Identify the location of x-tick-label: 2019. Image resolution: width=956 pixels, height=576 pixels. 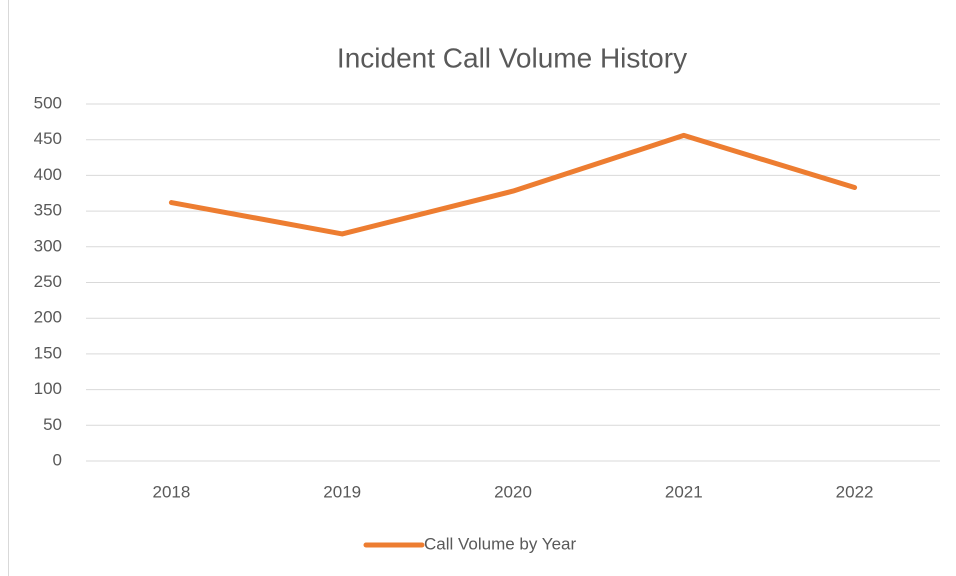
(342, 491).